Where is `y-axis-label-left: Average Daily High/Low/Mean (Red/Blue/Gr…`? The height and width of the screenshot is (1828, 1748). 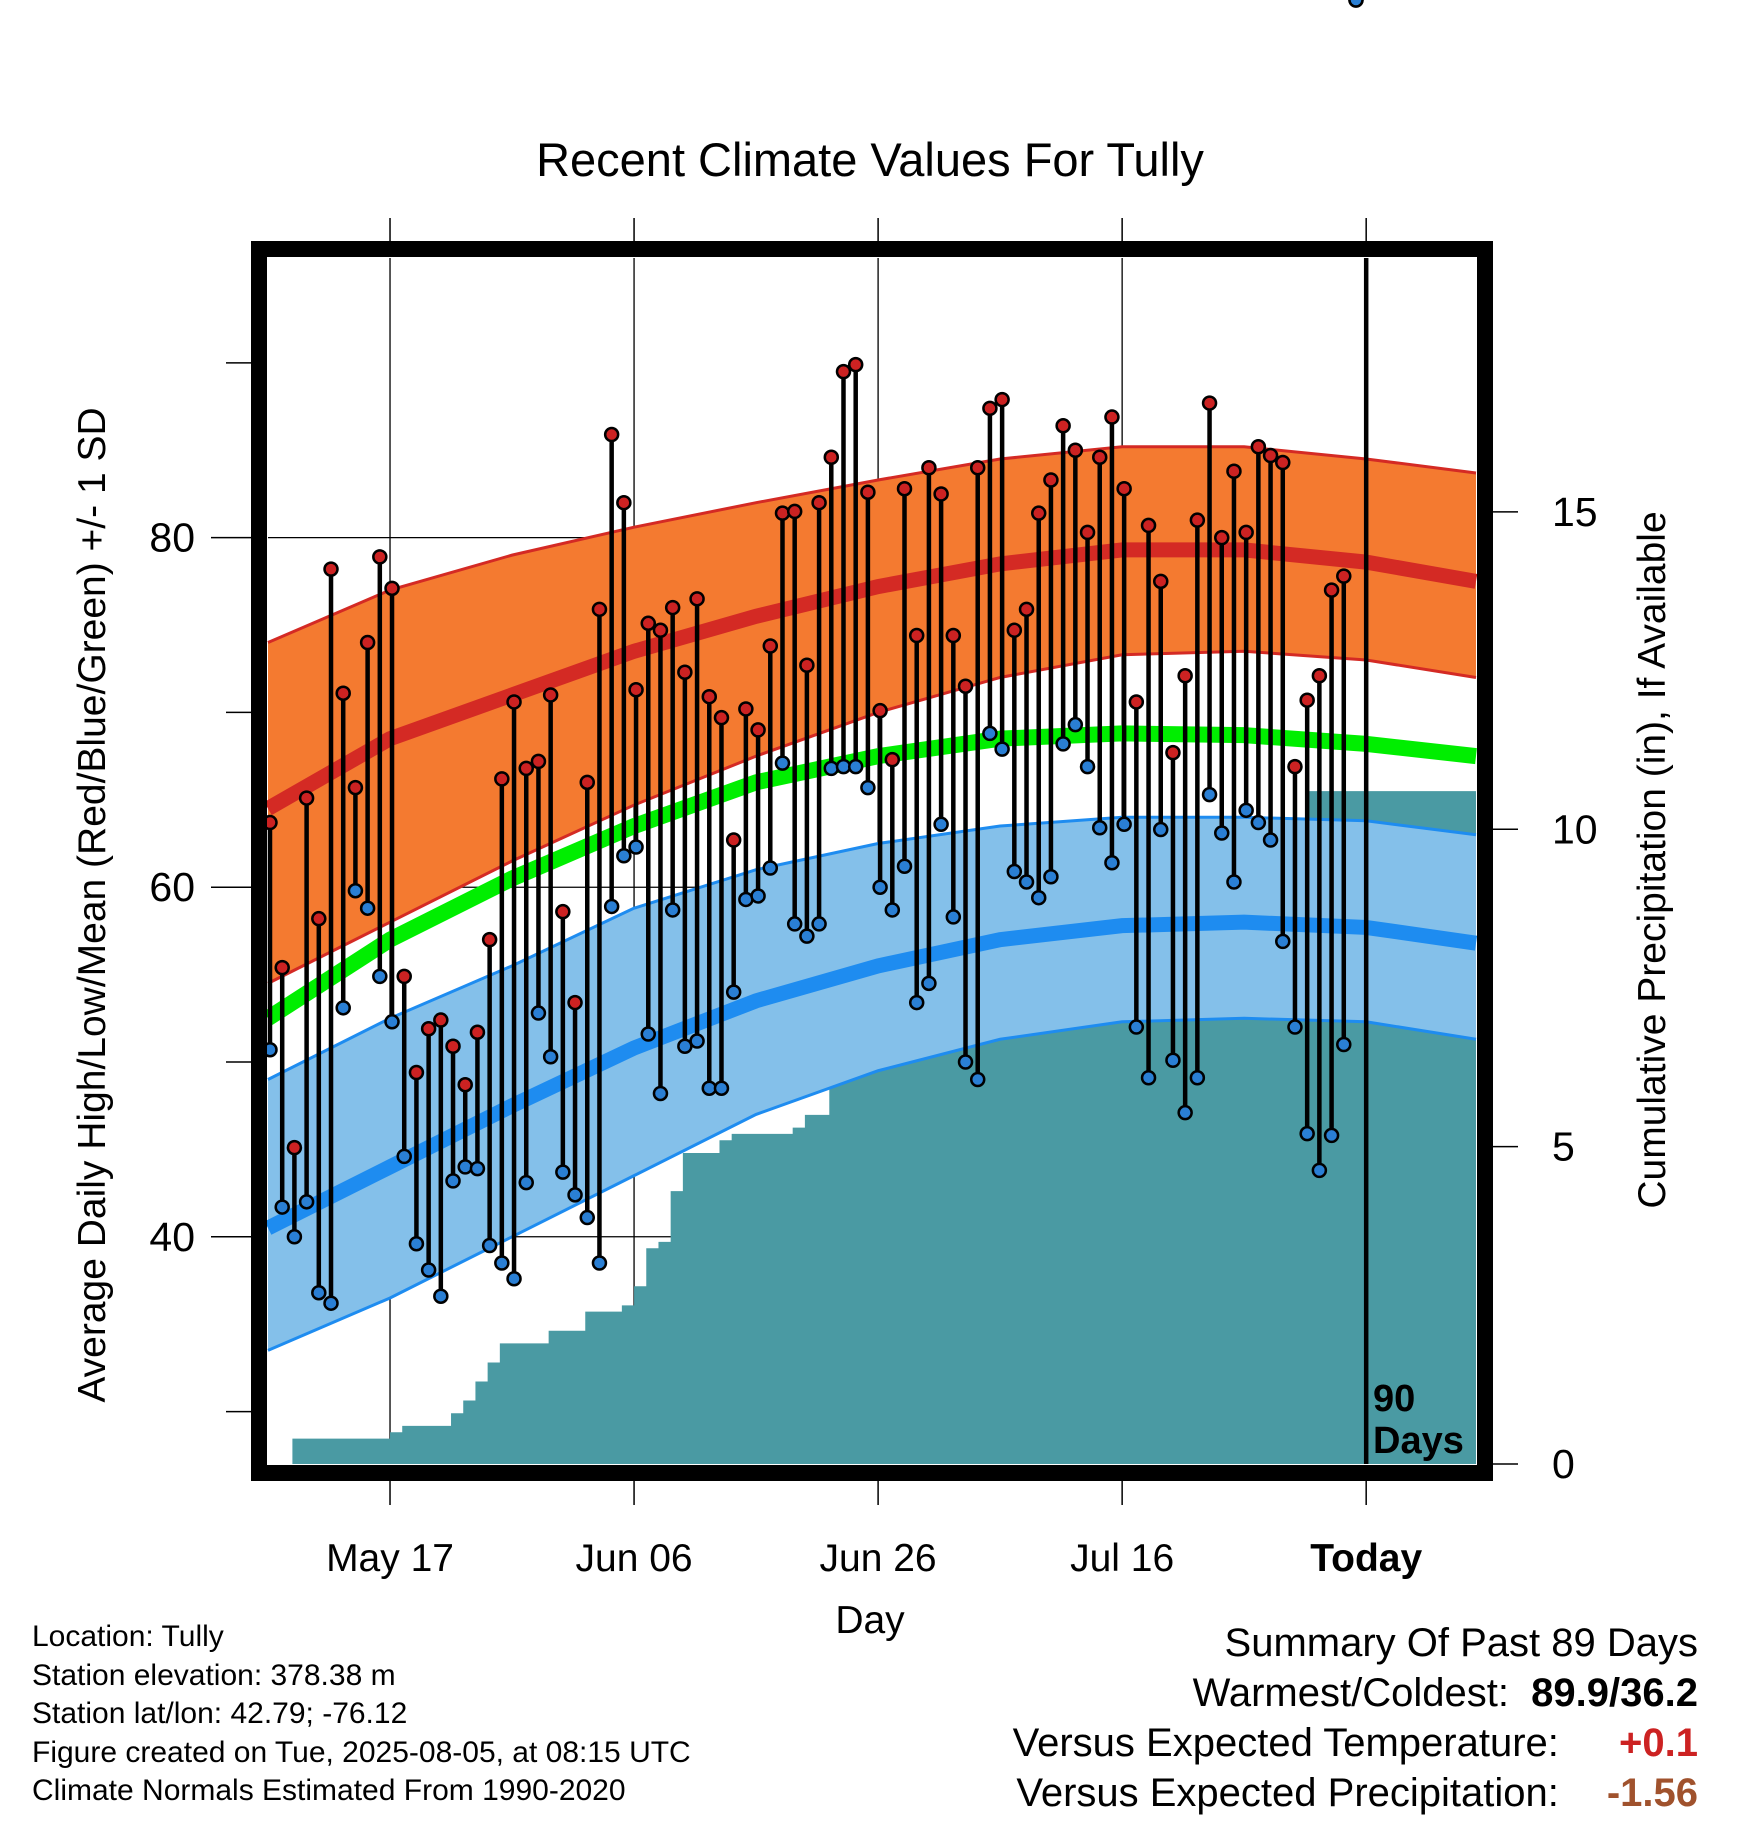
y-axis-label-left: Average Daily High/Low/Mean (Red/Blue/Gr… is located at coordinates (92, 904).